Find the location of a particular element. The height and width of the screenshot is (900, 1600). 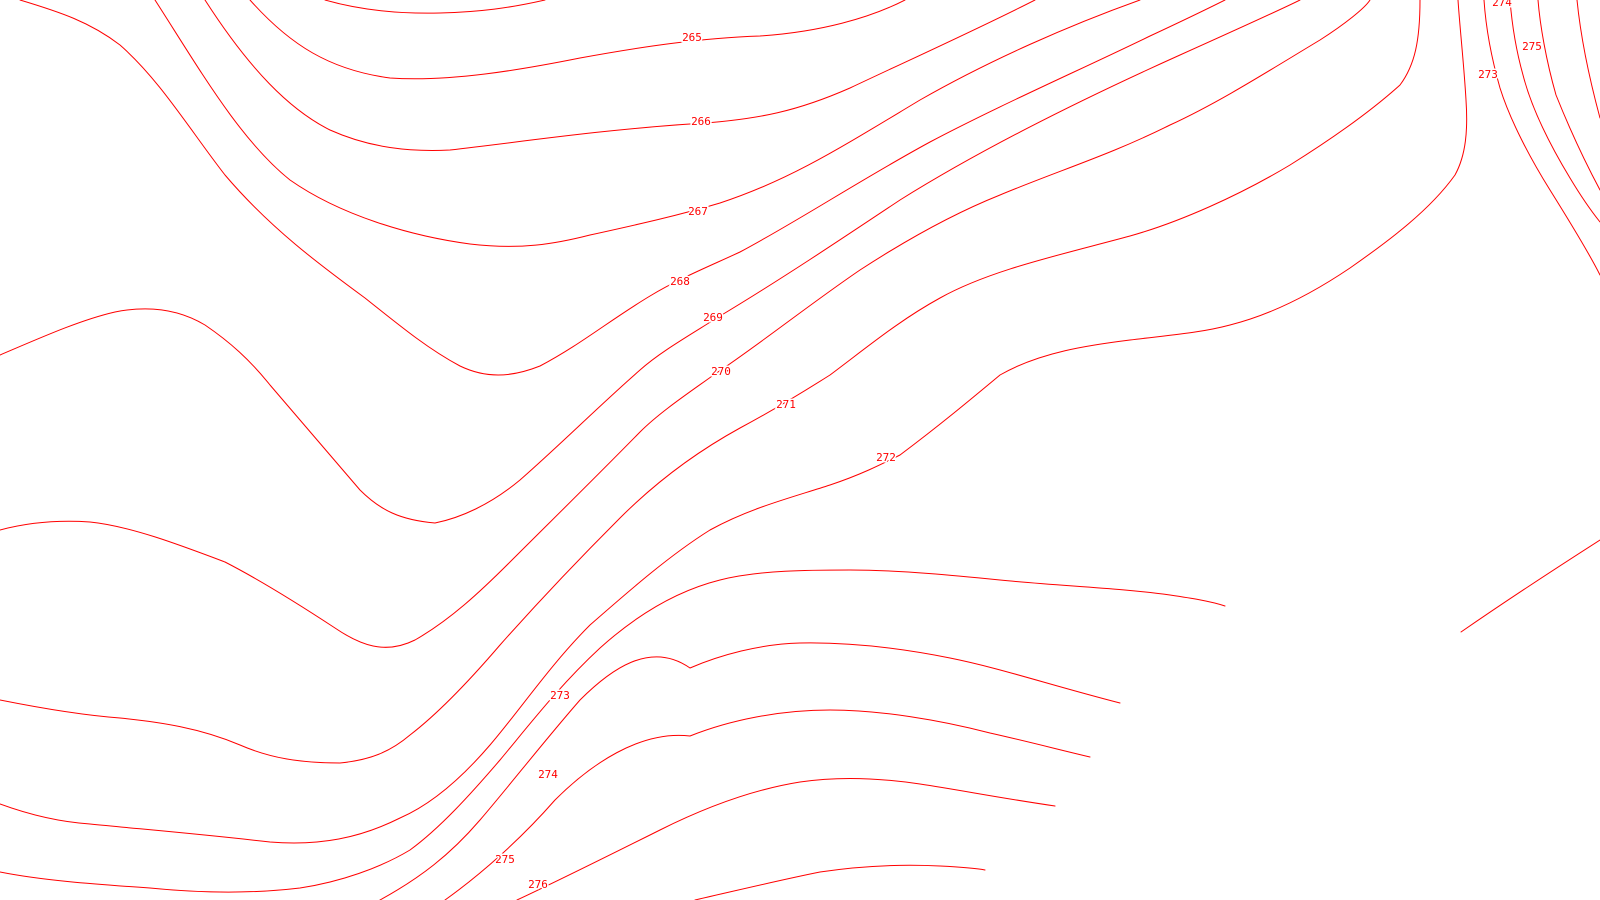

contour-label: 272 is located at coordinates (886, 457).